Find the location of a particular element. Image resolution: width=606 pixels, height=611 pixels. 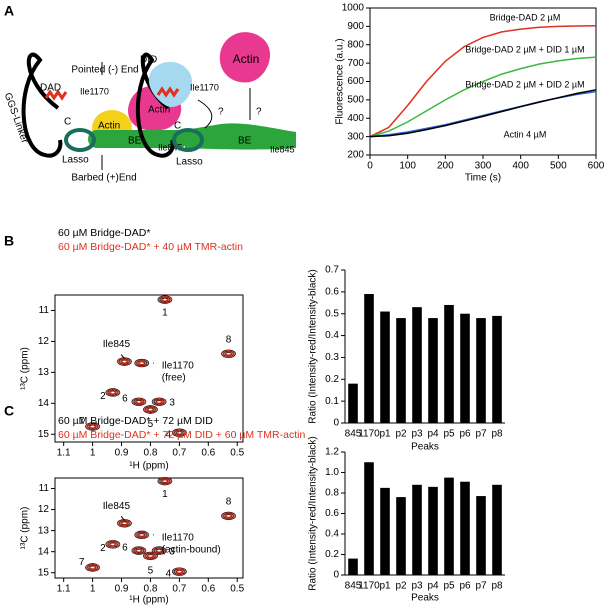

x-tick-label: p8 is located at coordinates (497, 434).